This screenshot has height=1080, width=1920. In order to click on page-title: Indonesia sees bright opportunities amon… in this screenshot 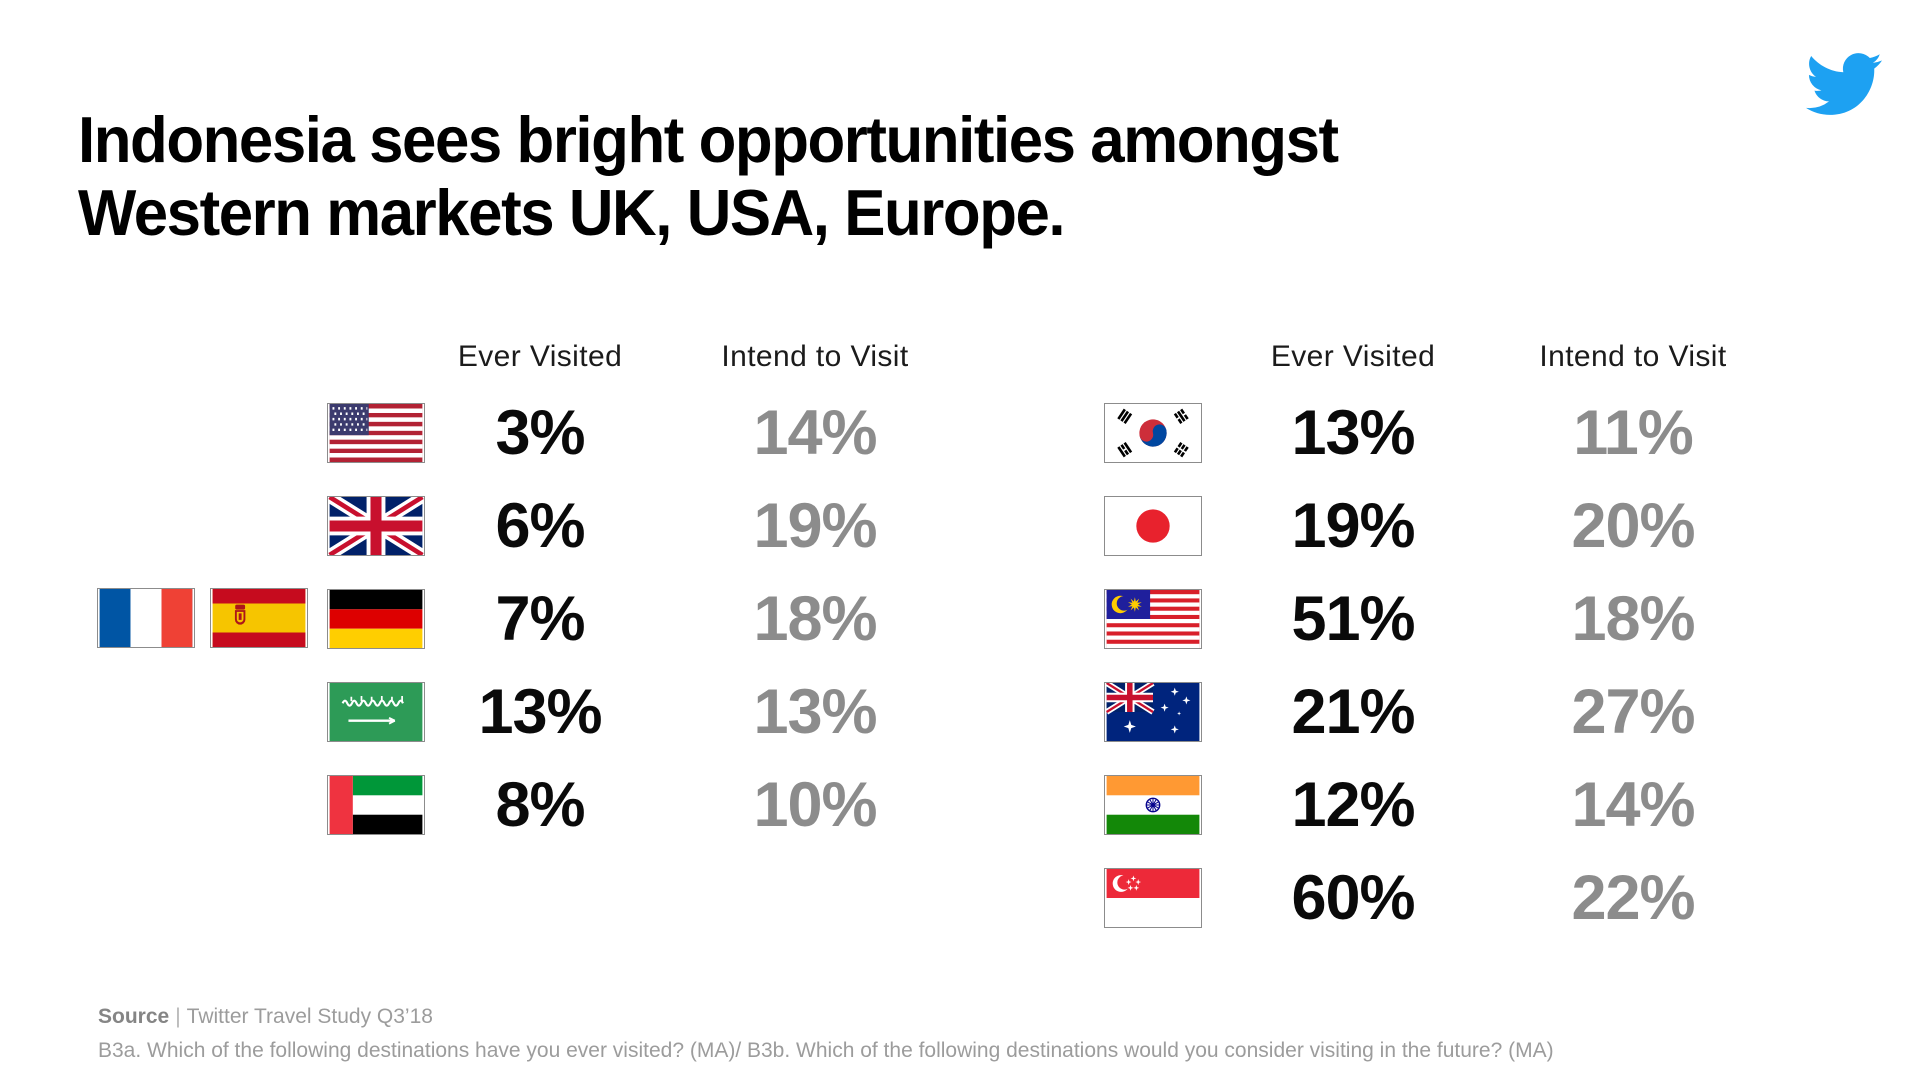, I will do `click(708, 176)`.